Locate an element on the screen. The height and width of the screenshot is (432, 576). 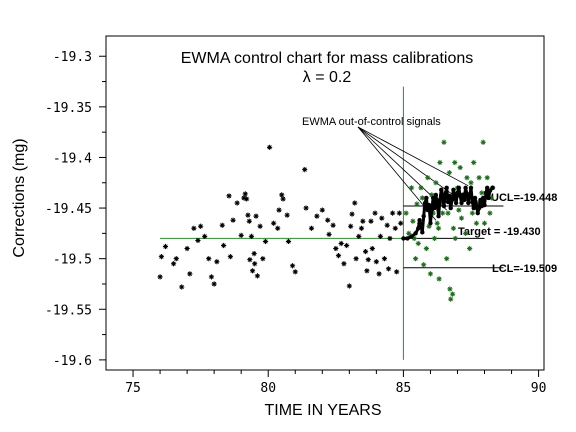
x-axis-label: TIME IN YEARS is located at coordinates (322, 410).